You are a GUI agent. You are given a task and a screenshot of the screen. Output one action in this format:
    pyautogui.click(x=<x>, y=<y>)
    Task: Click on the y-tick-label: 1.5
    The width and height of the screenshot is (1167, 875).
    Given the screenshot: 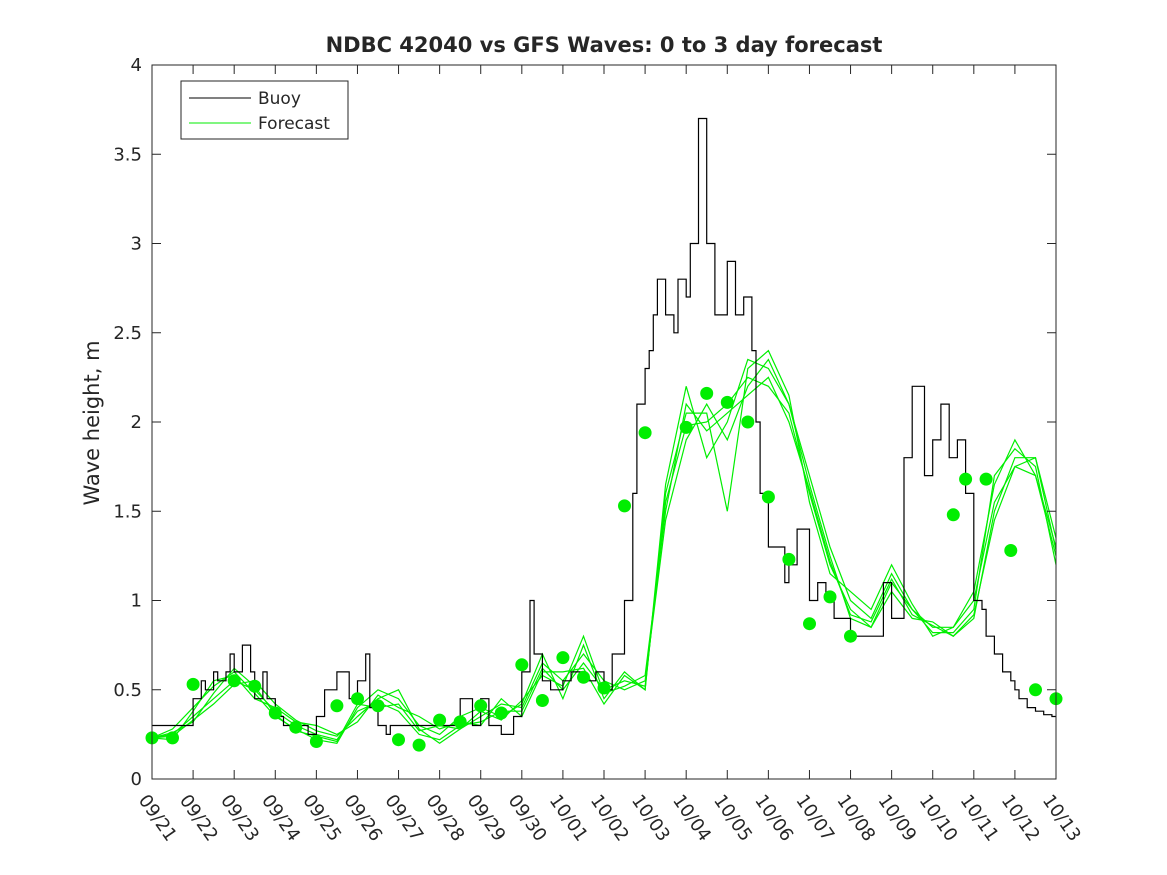 What is the action you would take?
    pyautogui.click(x=127, y=511)
    